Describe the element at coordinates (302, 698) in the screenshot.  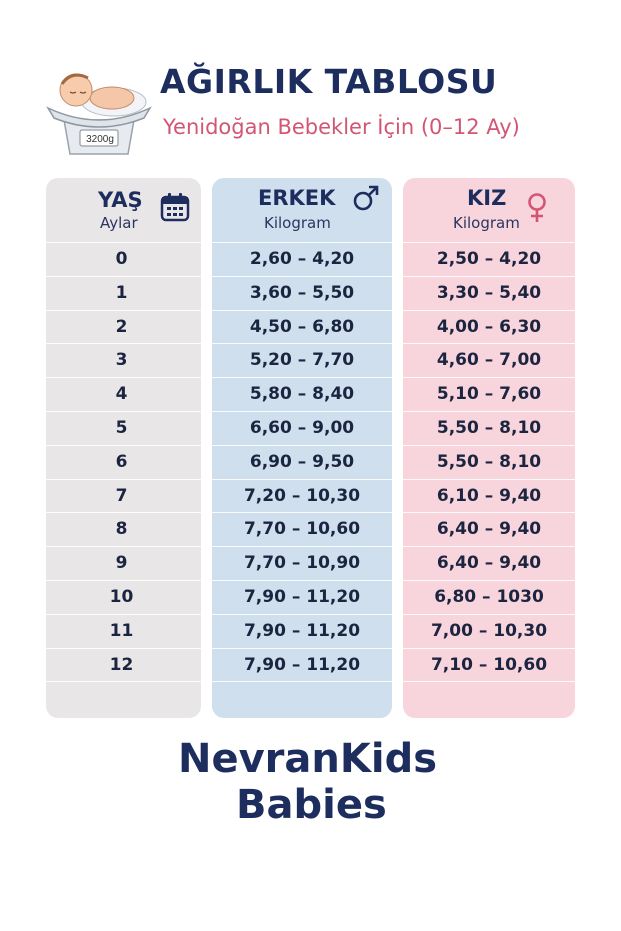
I see `boy-empty-row` at that location.